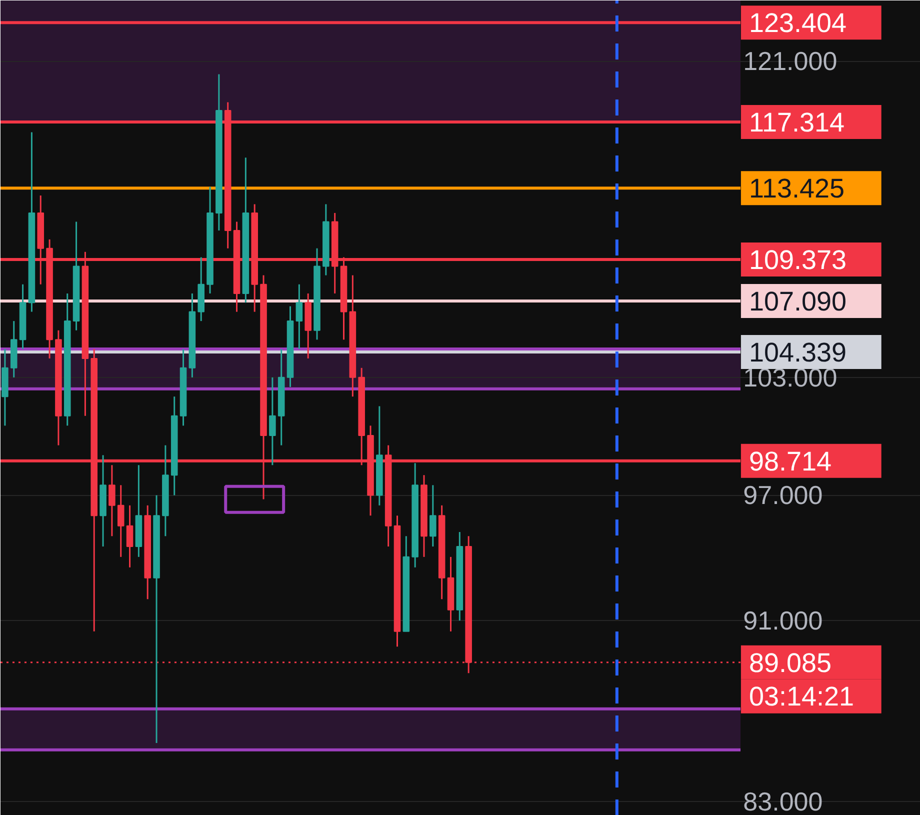 This screenshot has height=815, width=920. Describe the element at coordinates (797, 260) in the screenshot. I see `ref-line-label: 109.373` at that location.